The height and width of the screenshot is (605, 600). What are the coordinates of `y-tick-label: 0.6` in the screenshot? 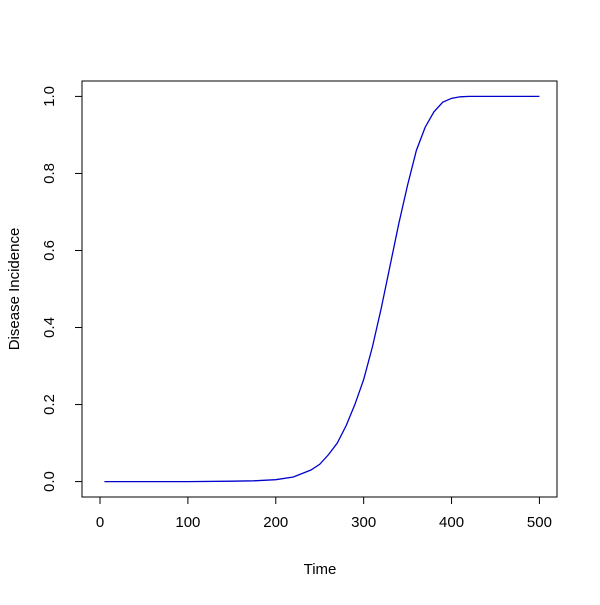 It's located at (49, 250).